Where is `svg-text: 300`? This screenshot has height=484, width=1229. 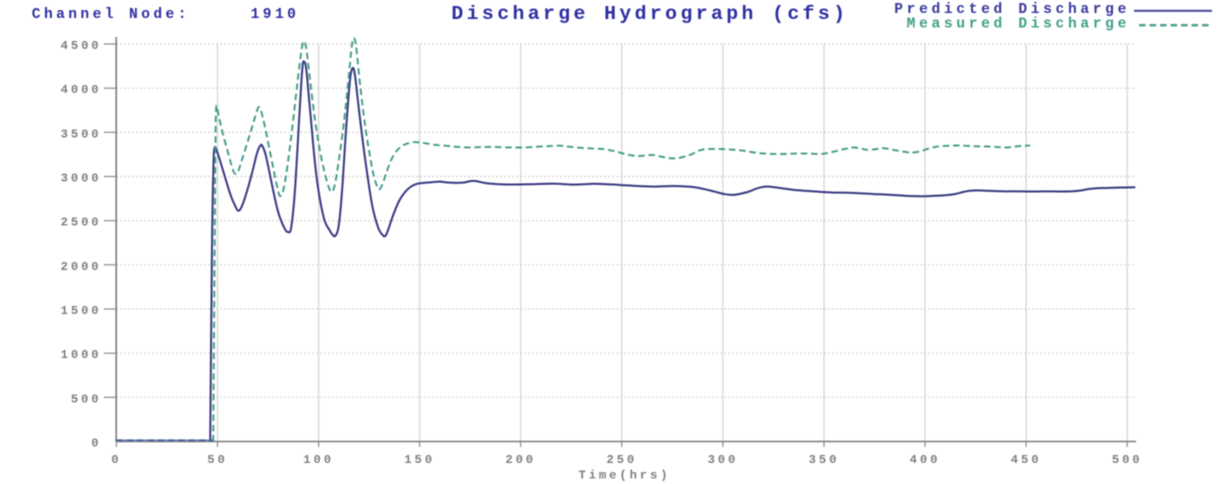 svg-text: 300 is located at coordinates (723, 460).